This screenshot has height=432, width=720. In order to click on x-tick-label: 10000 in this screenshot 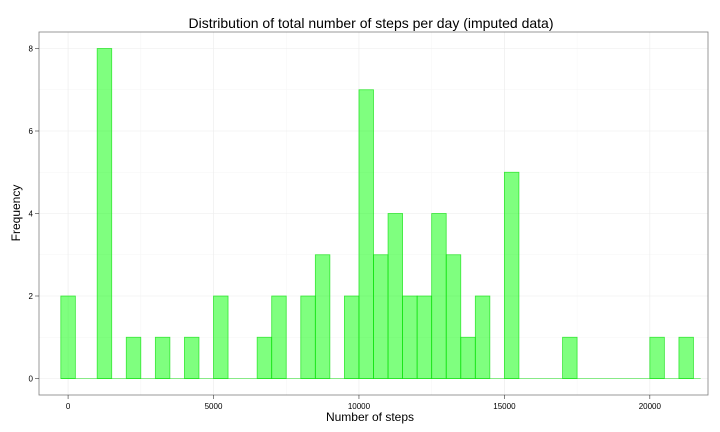, I will do `click(359, 406)`.